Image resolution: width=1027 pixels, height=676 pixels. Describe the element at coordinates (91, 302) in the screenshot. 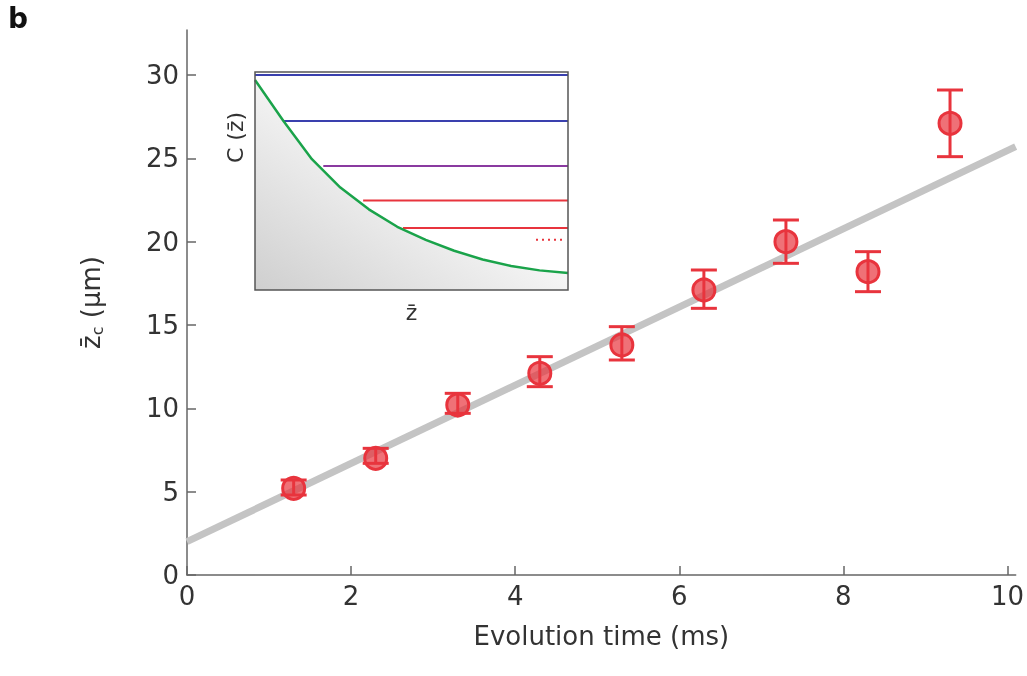

I see `y-axis-title: z̄c (μm)` at that location.